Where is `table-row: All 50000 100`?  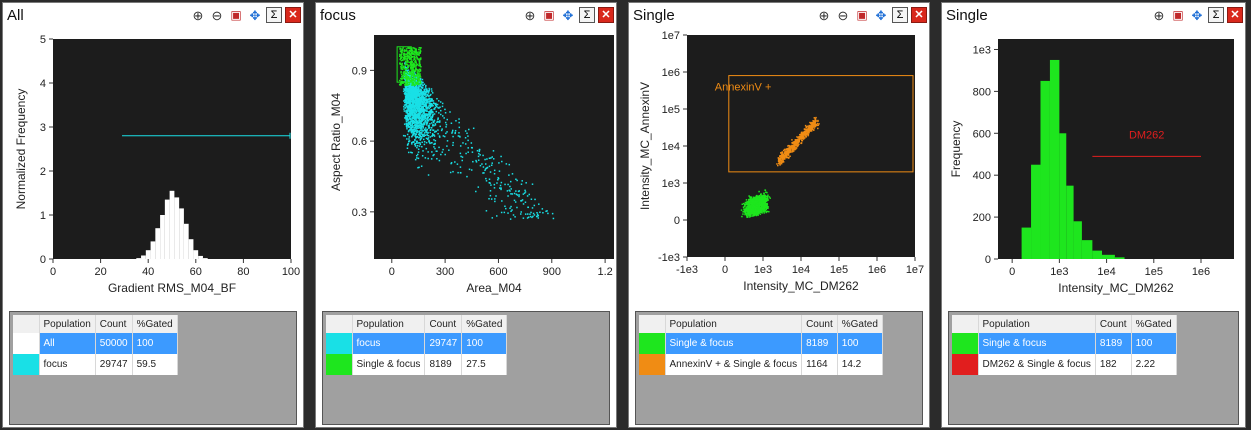
table-row: All 50000 100 is located at coordinates (95, 343).